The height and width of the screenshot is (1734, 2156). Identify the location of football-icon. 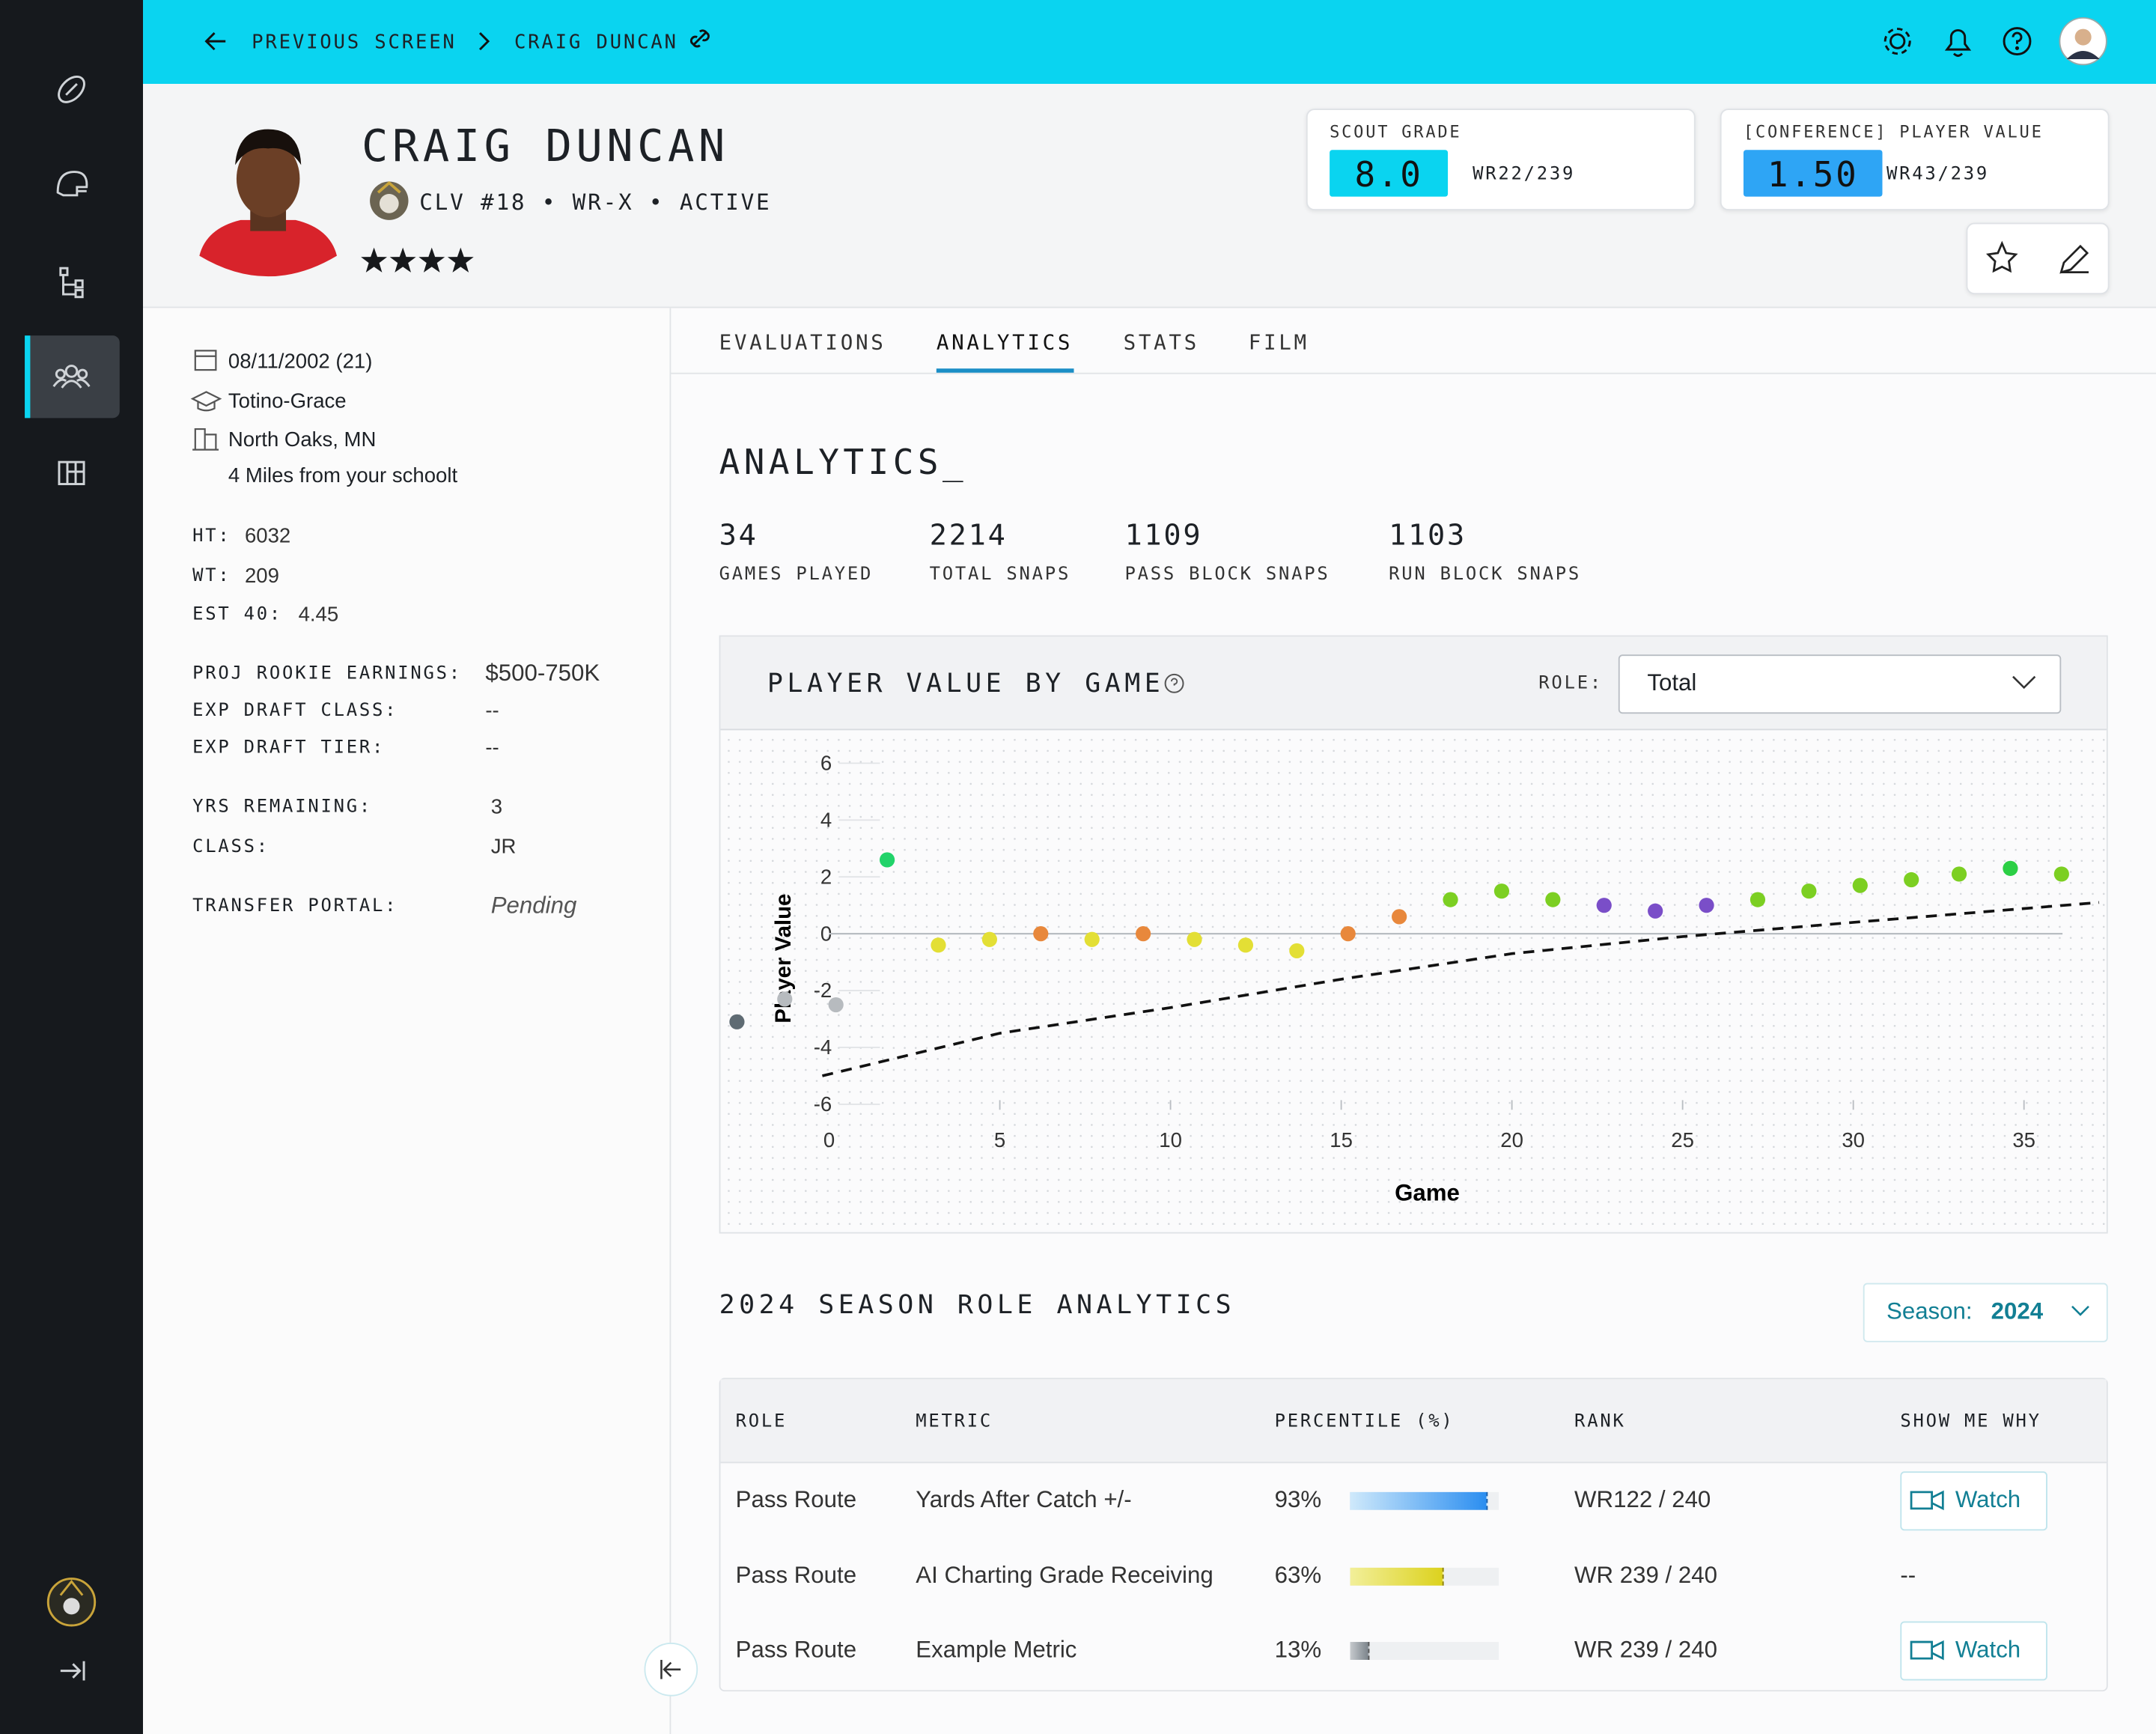
(71, 89).